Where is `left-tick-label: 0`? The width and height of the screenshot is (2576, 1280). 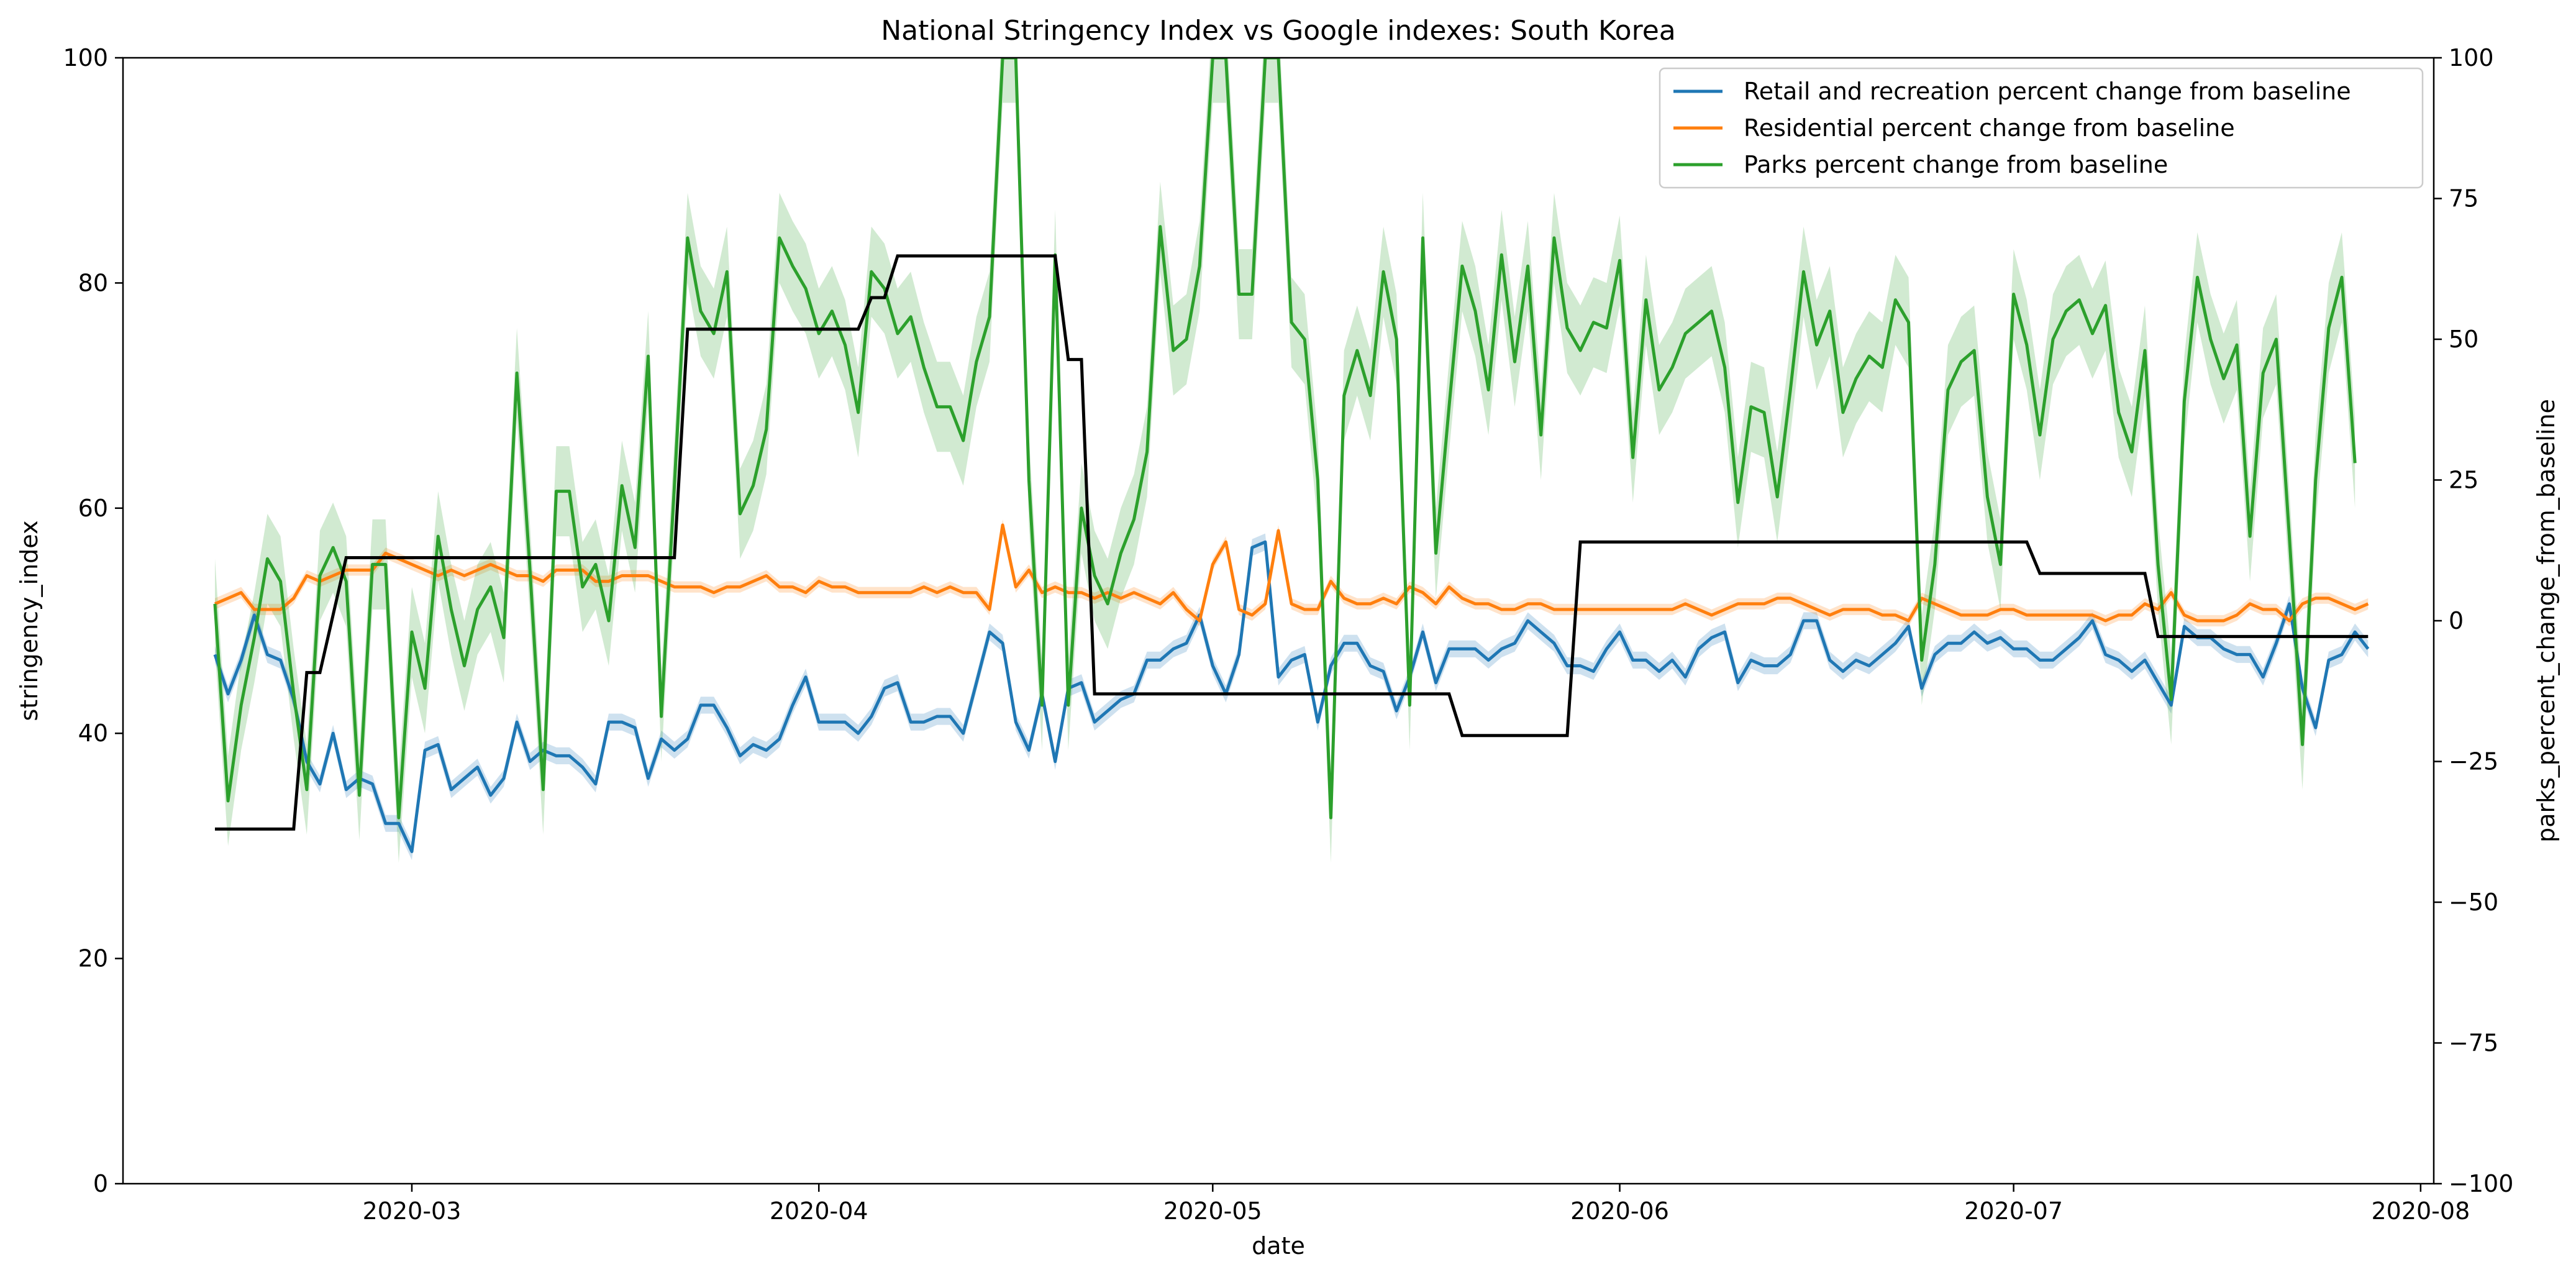
left-tick-label: 0 is located at coordinates (100, 1183).